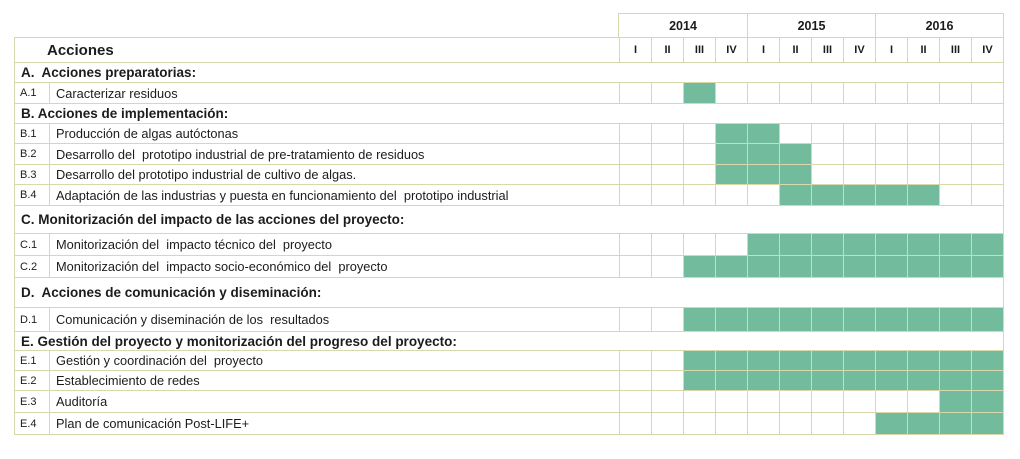 The image size is (1020, 459). I want to click on year-header-row: 2014 2015 2016, so click(811, 25).